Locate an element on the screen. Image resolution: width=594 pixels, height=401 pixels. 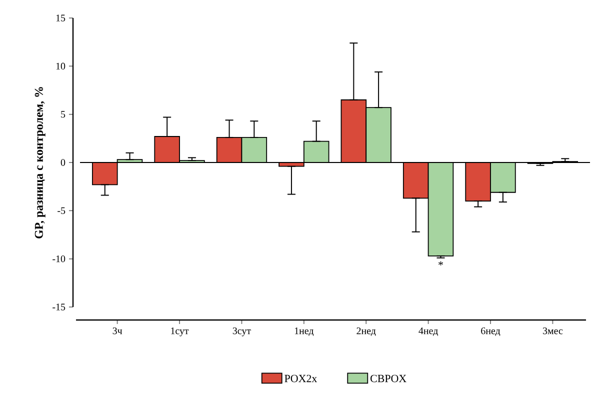
y-tick-label: 0 is located at coordinates (63, 162).